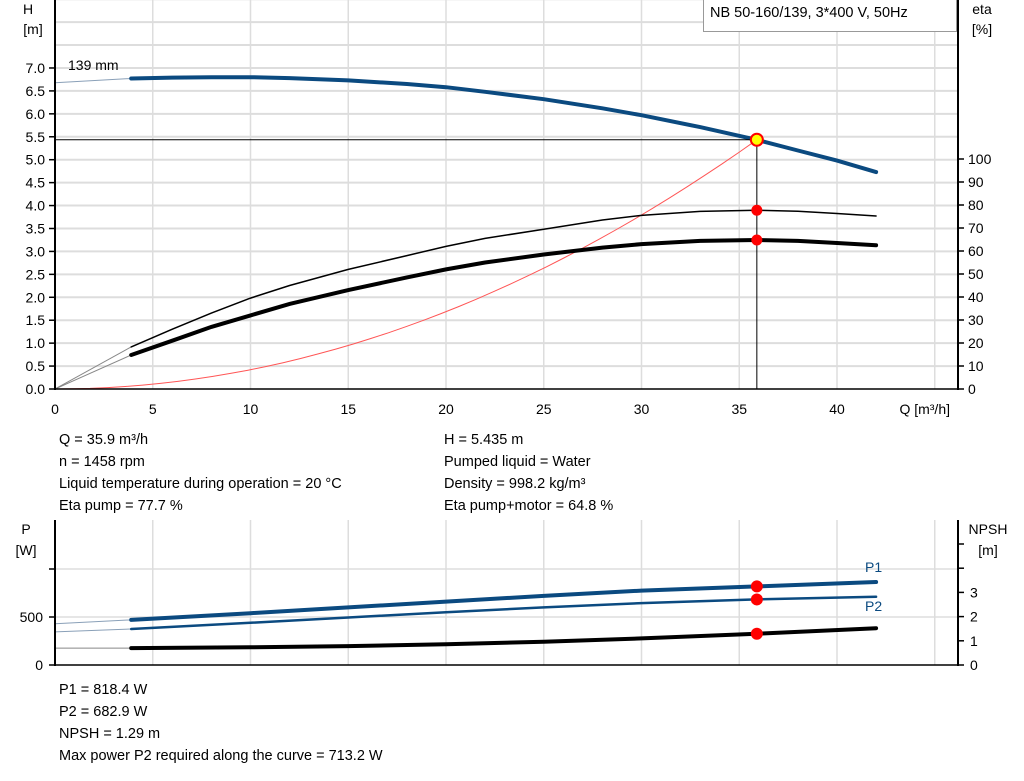 This screenshot has height=781, width=1024. I want to click on h-tick-label: 3.5, so click(36, 228).